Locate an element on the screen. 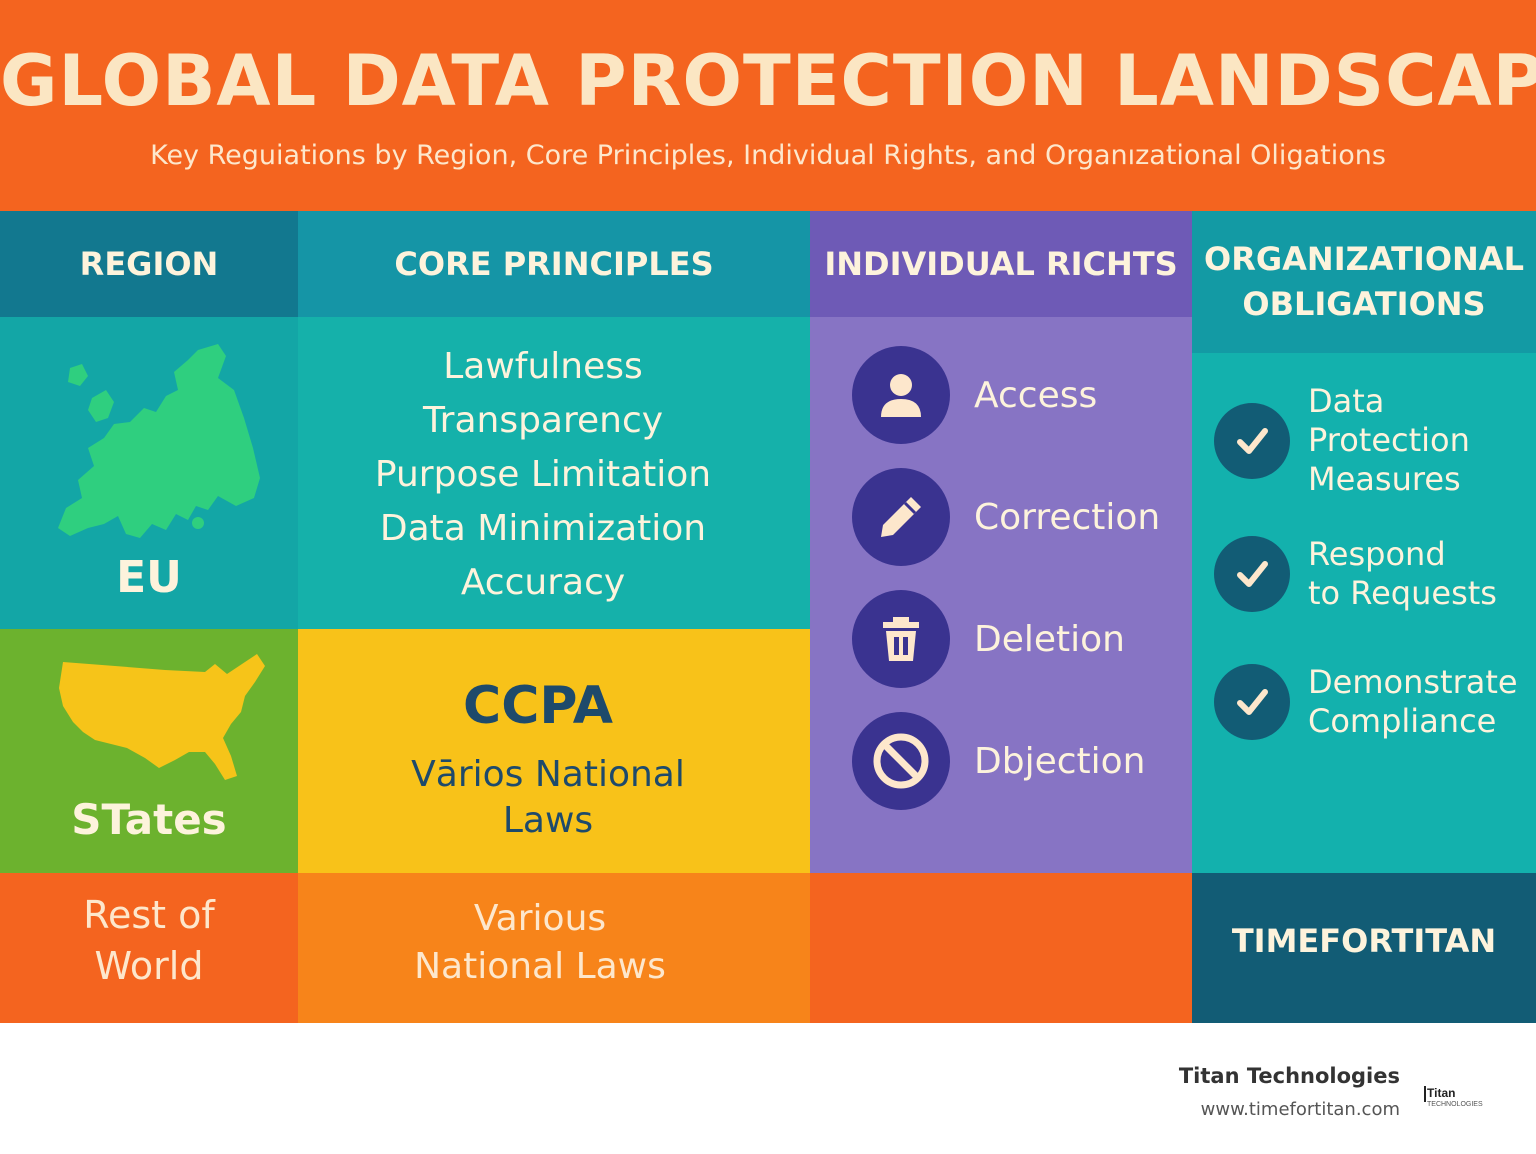 This screenshot has height=1154, width=1536. principle-item: Transparency is located at coordinates (543, 420).